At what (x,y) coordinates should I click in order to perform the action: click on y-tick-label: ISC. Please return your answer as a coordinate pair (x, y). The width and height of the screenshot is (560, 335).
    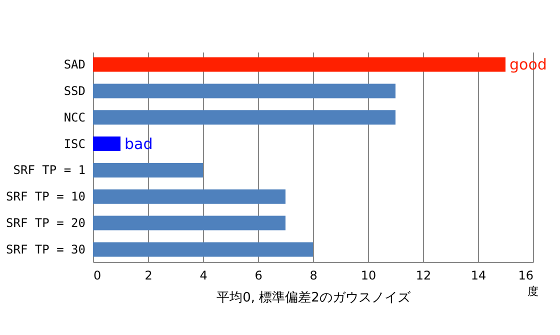
    Looking at the image, I should click on (75, 143).